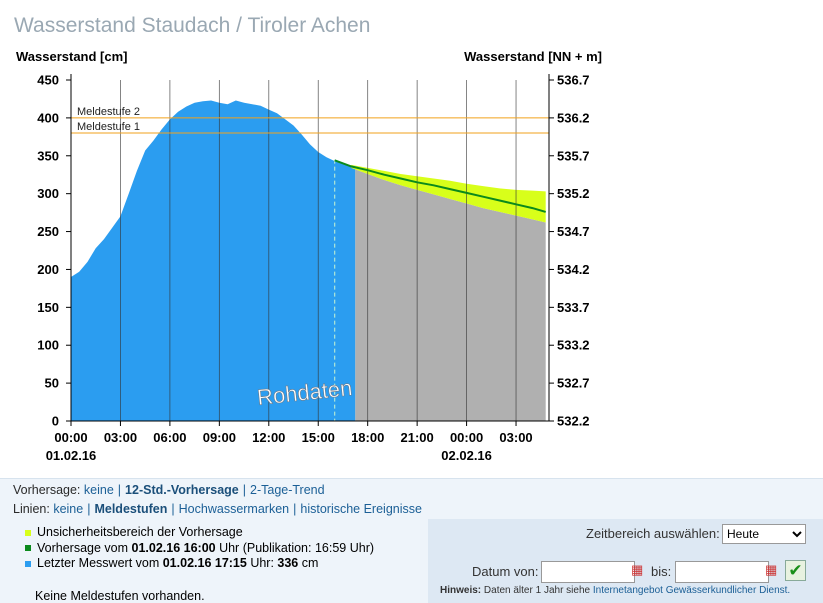 This screenshot has width=823, height=603. I want to click on vorhersage-2tage-link: 2-Tage-Trend, so click(287, 490).